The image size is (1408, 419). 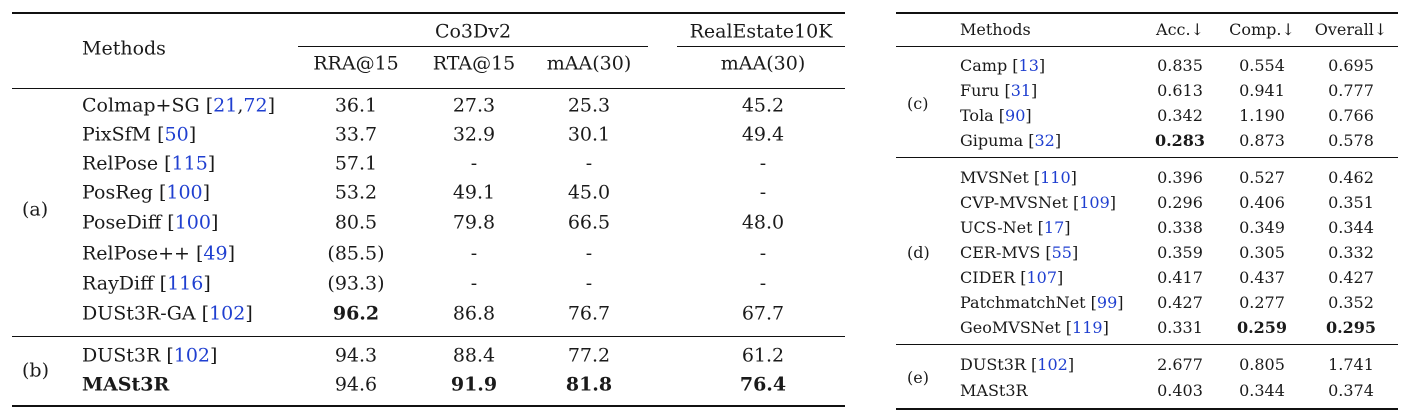 I want to click on citation-link: 55, so click(x=1061, y=252).